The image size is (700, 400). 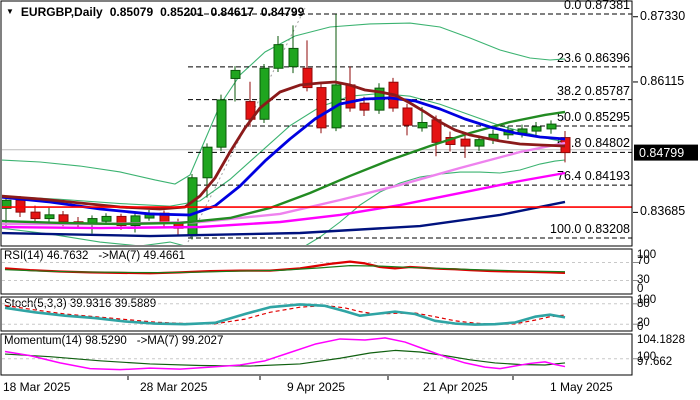 What do you see at coordinates (282, 12) in the screenshot?
I see `ohlc-close: 0.84799` at bounding box center [282, 12].